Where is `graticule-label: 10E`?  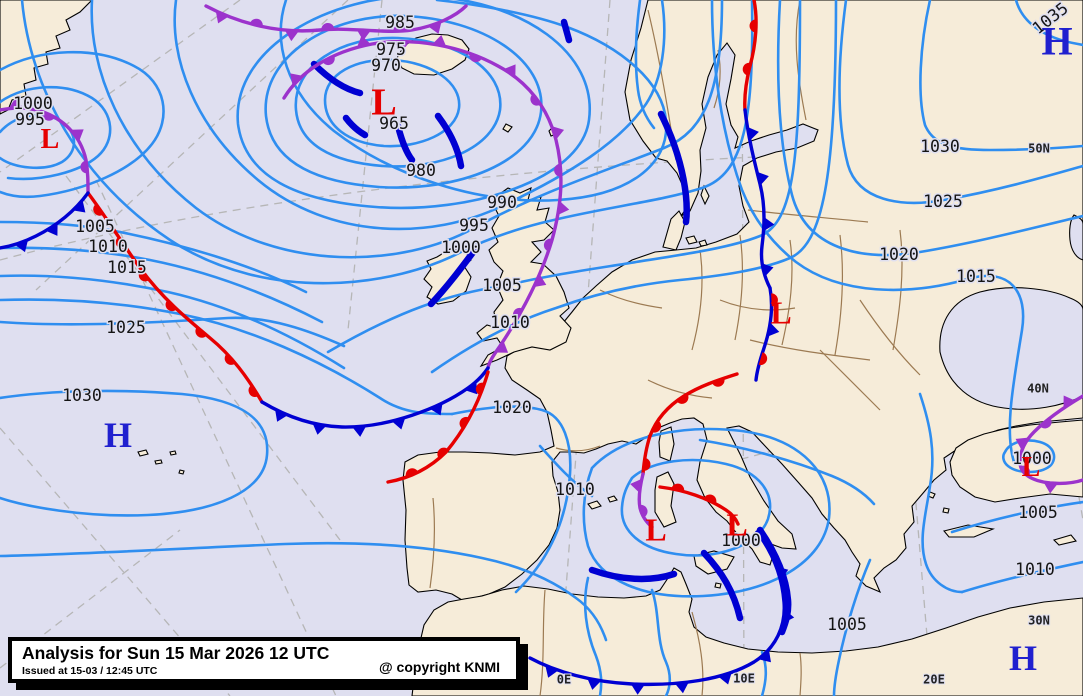
graticule-label: 10E is located at coordinates (744, 678).